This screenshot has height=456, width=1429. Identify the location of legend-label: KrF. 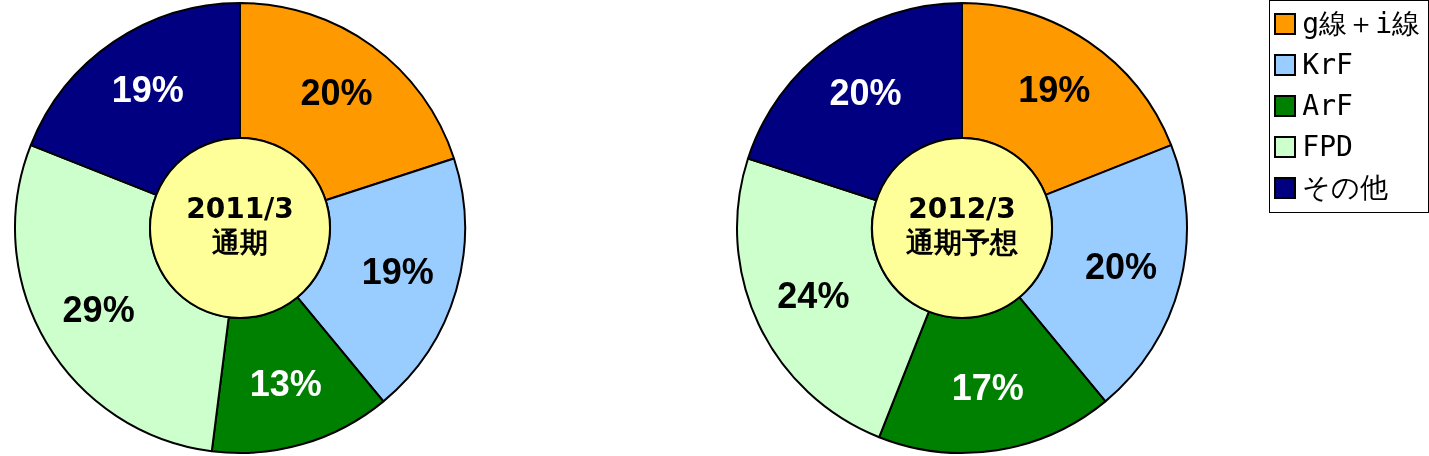
(1327, 65).